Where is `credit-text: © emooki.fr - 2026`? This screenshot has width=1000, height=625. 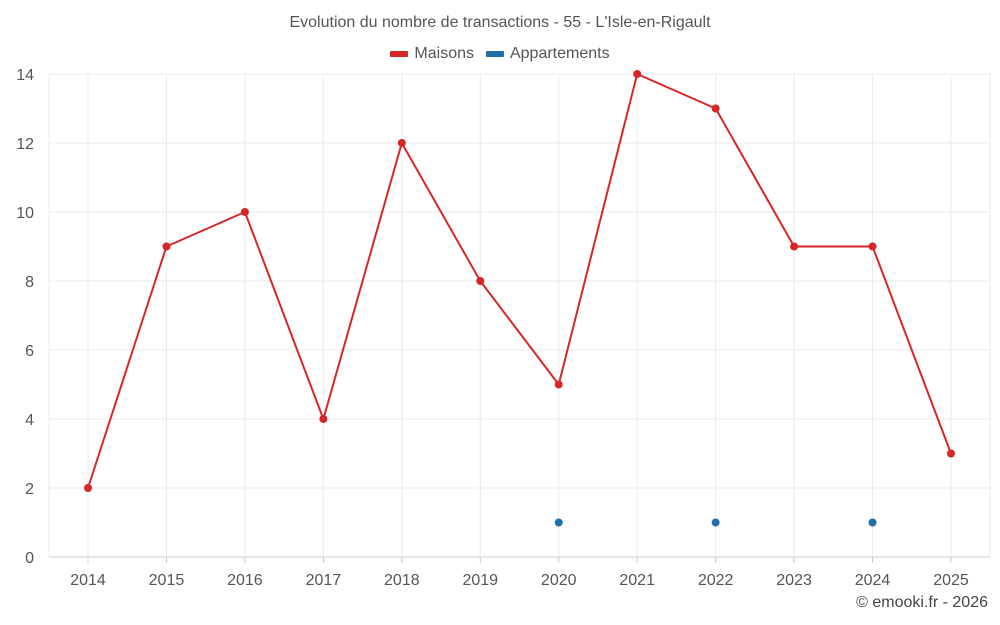 credit-text: © emooki.fr - 2026 is located at coordinates (922, 602).